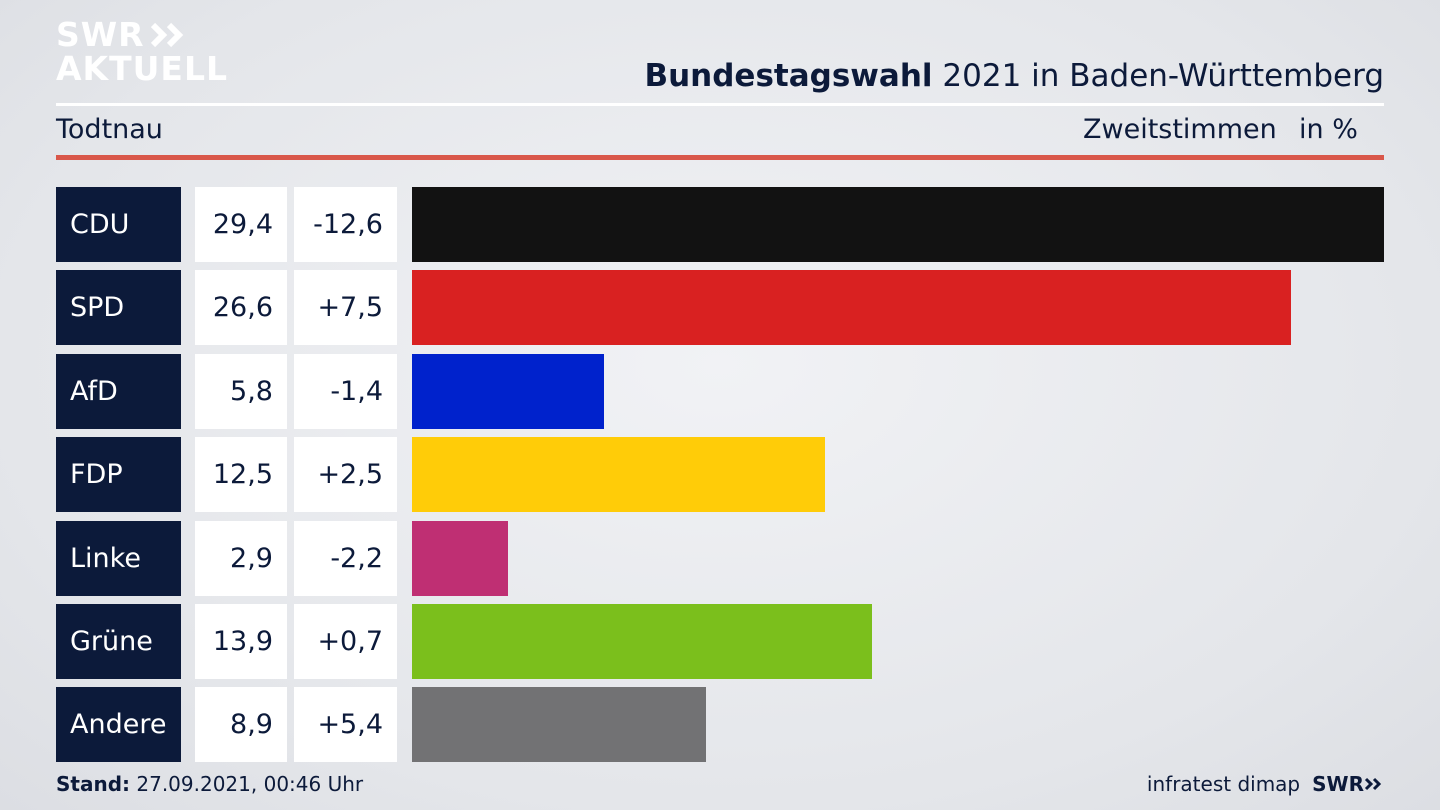  What do you see at coordinates (109, 129) in the screenshot?
I see `place-name: Todtnau` at bounding box center [109, 129].